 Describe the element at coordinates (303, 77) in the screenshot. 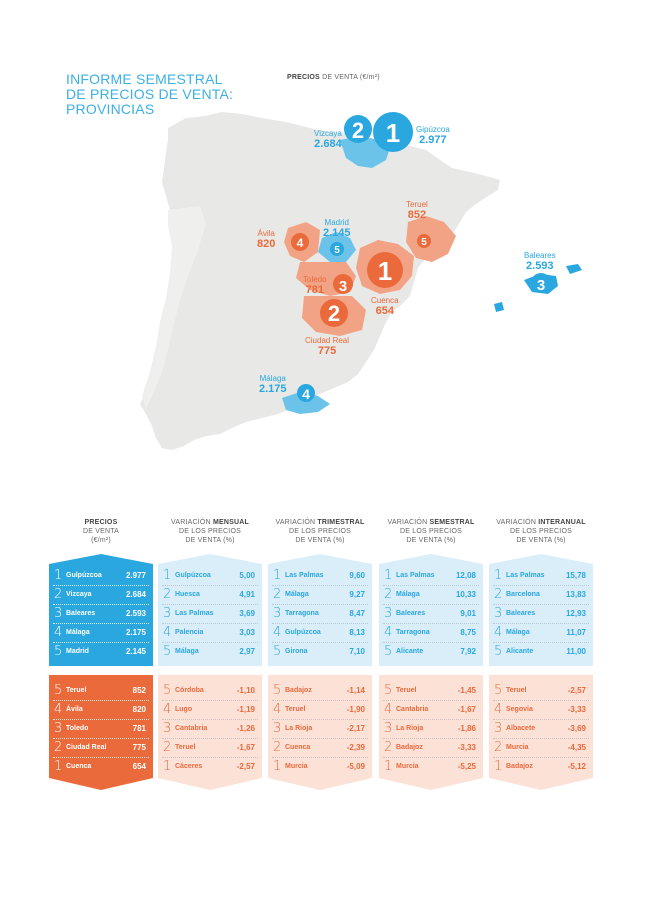

I see `map-title-bold: PRECIOS` at that location.